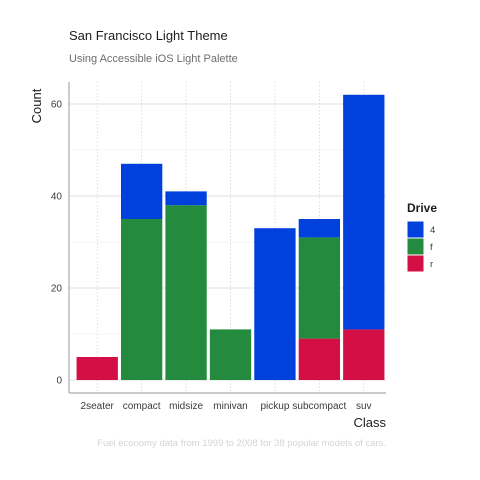 This screenshot has height=480, width=480. I want to click on legend-key-f, so click(415, 246).